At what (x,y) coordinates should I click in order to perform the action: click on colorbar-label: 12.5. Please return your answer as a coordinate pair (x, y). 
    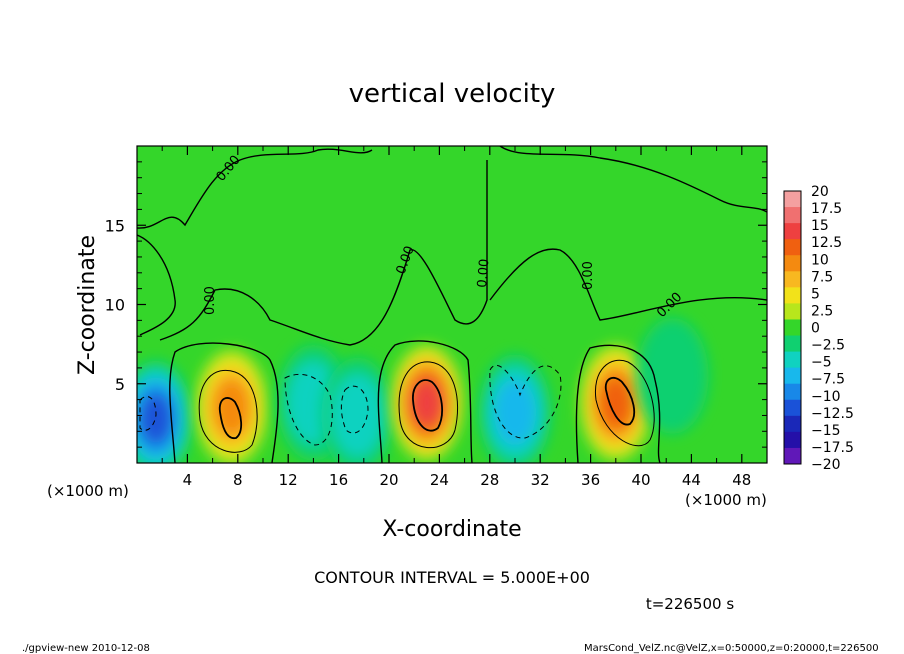
    Looking at the image, I should click on (826, 243).